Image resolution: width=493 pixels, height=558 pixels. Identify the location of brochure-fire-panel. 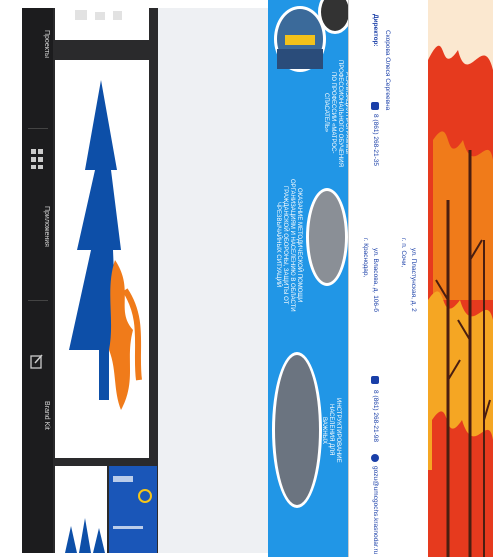
(460, 278).